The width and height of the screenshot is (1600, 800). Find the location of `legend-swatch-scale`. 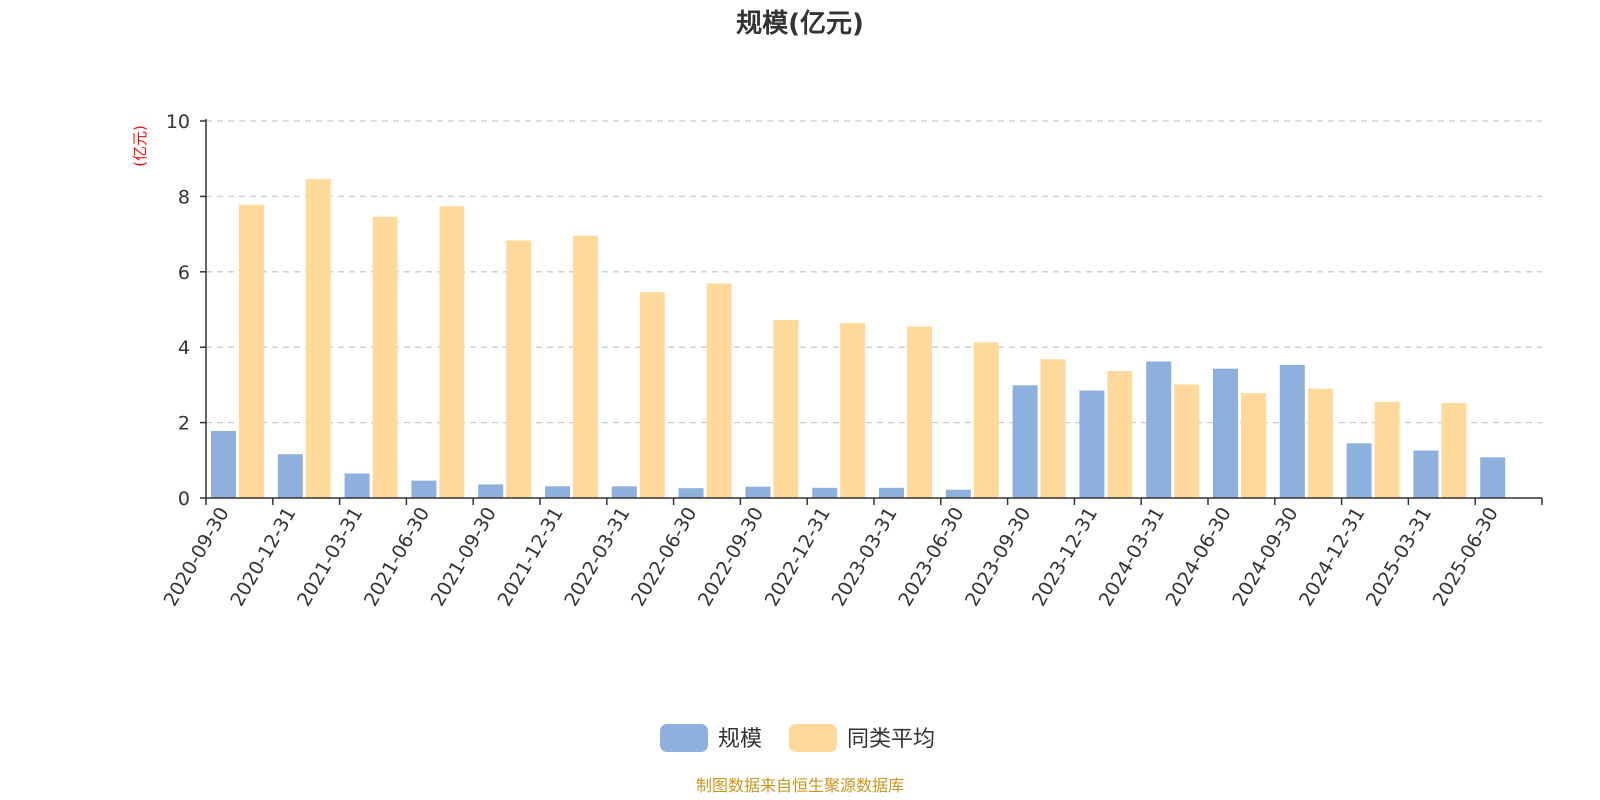

legend-swatch-scale is located at coordinates (684, 738).